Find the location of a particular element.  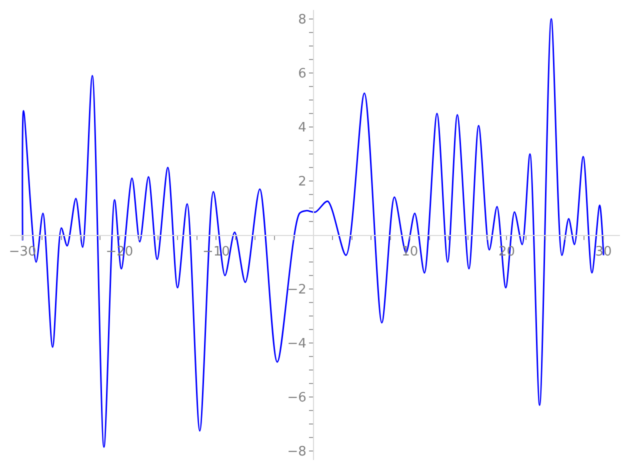

y-tick-label: 2 is located at coordinates (302, 182).